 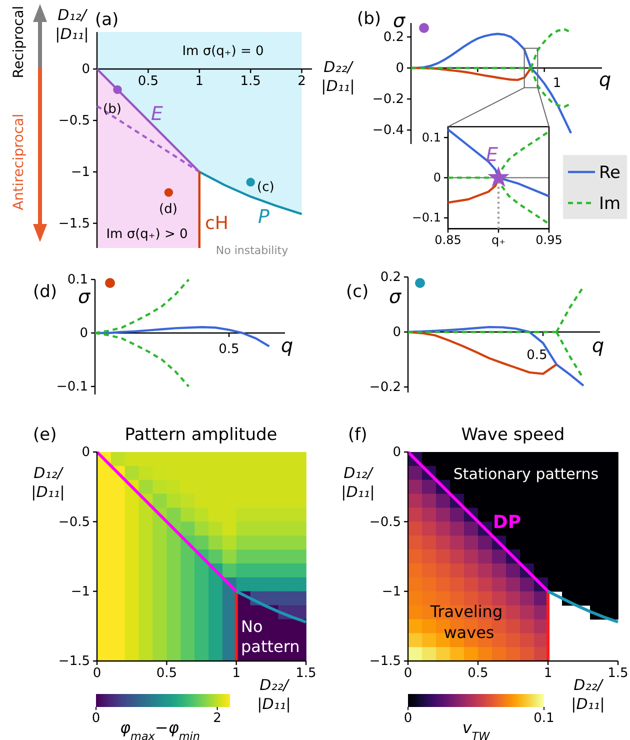 What do you see at coordinates (97, 674) in the screenshot?
I see `x-tick-label: 0` at bounding box center [97, 674].